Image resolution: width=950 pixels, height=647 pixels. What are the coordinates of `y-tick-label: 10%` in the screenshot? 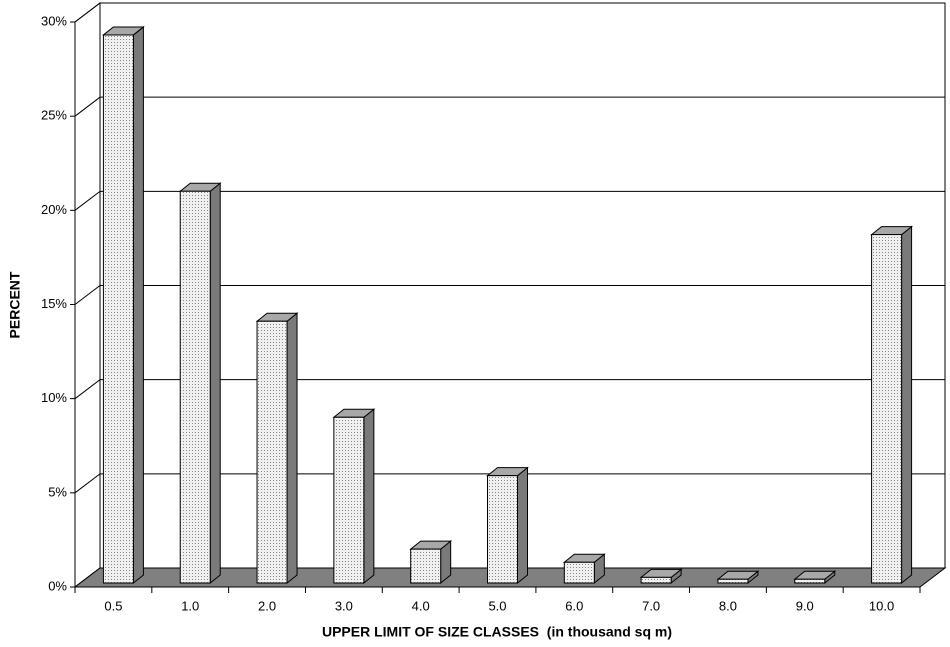 It's located at (54, 397).